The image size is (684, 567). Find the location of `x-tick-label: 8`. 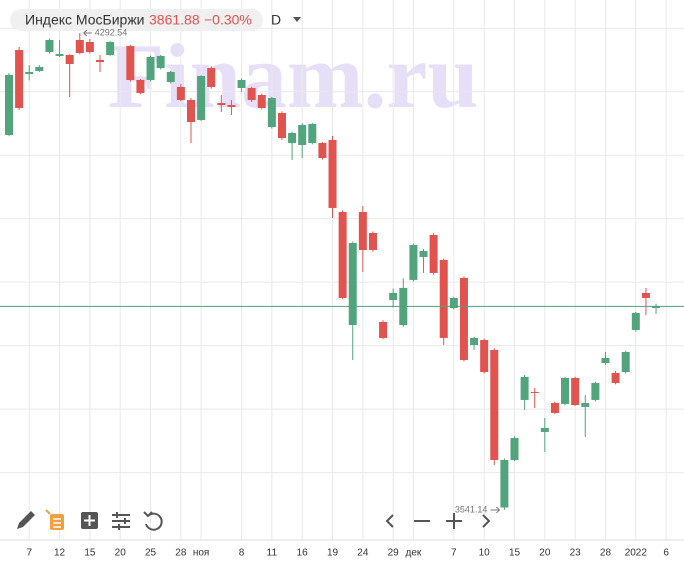

x-tick-label: 8 is located at coordinates (242, 553).